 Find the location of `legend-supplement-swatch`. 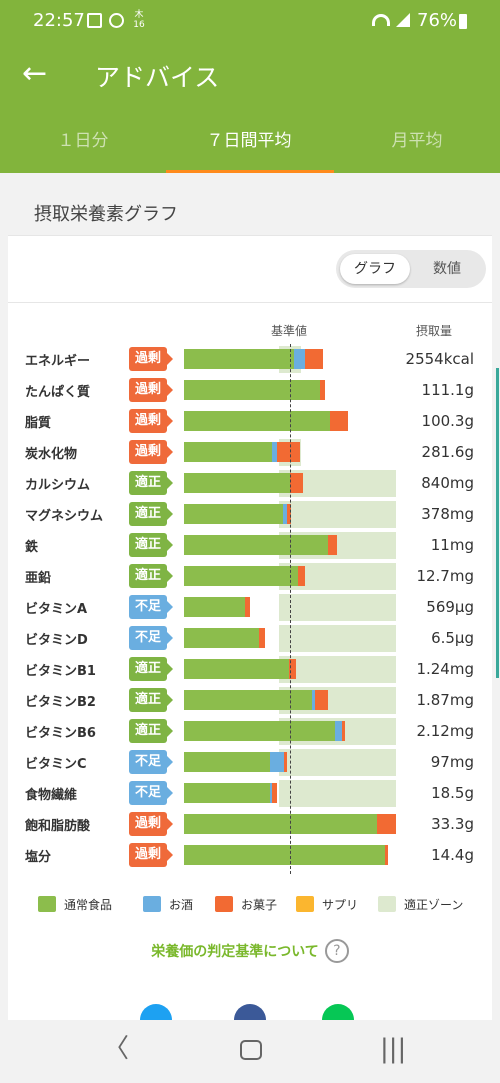

legend-supplement-swatch is located at coordinates (305, 904).